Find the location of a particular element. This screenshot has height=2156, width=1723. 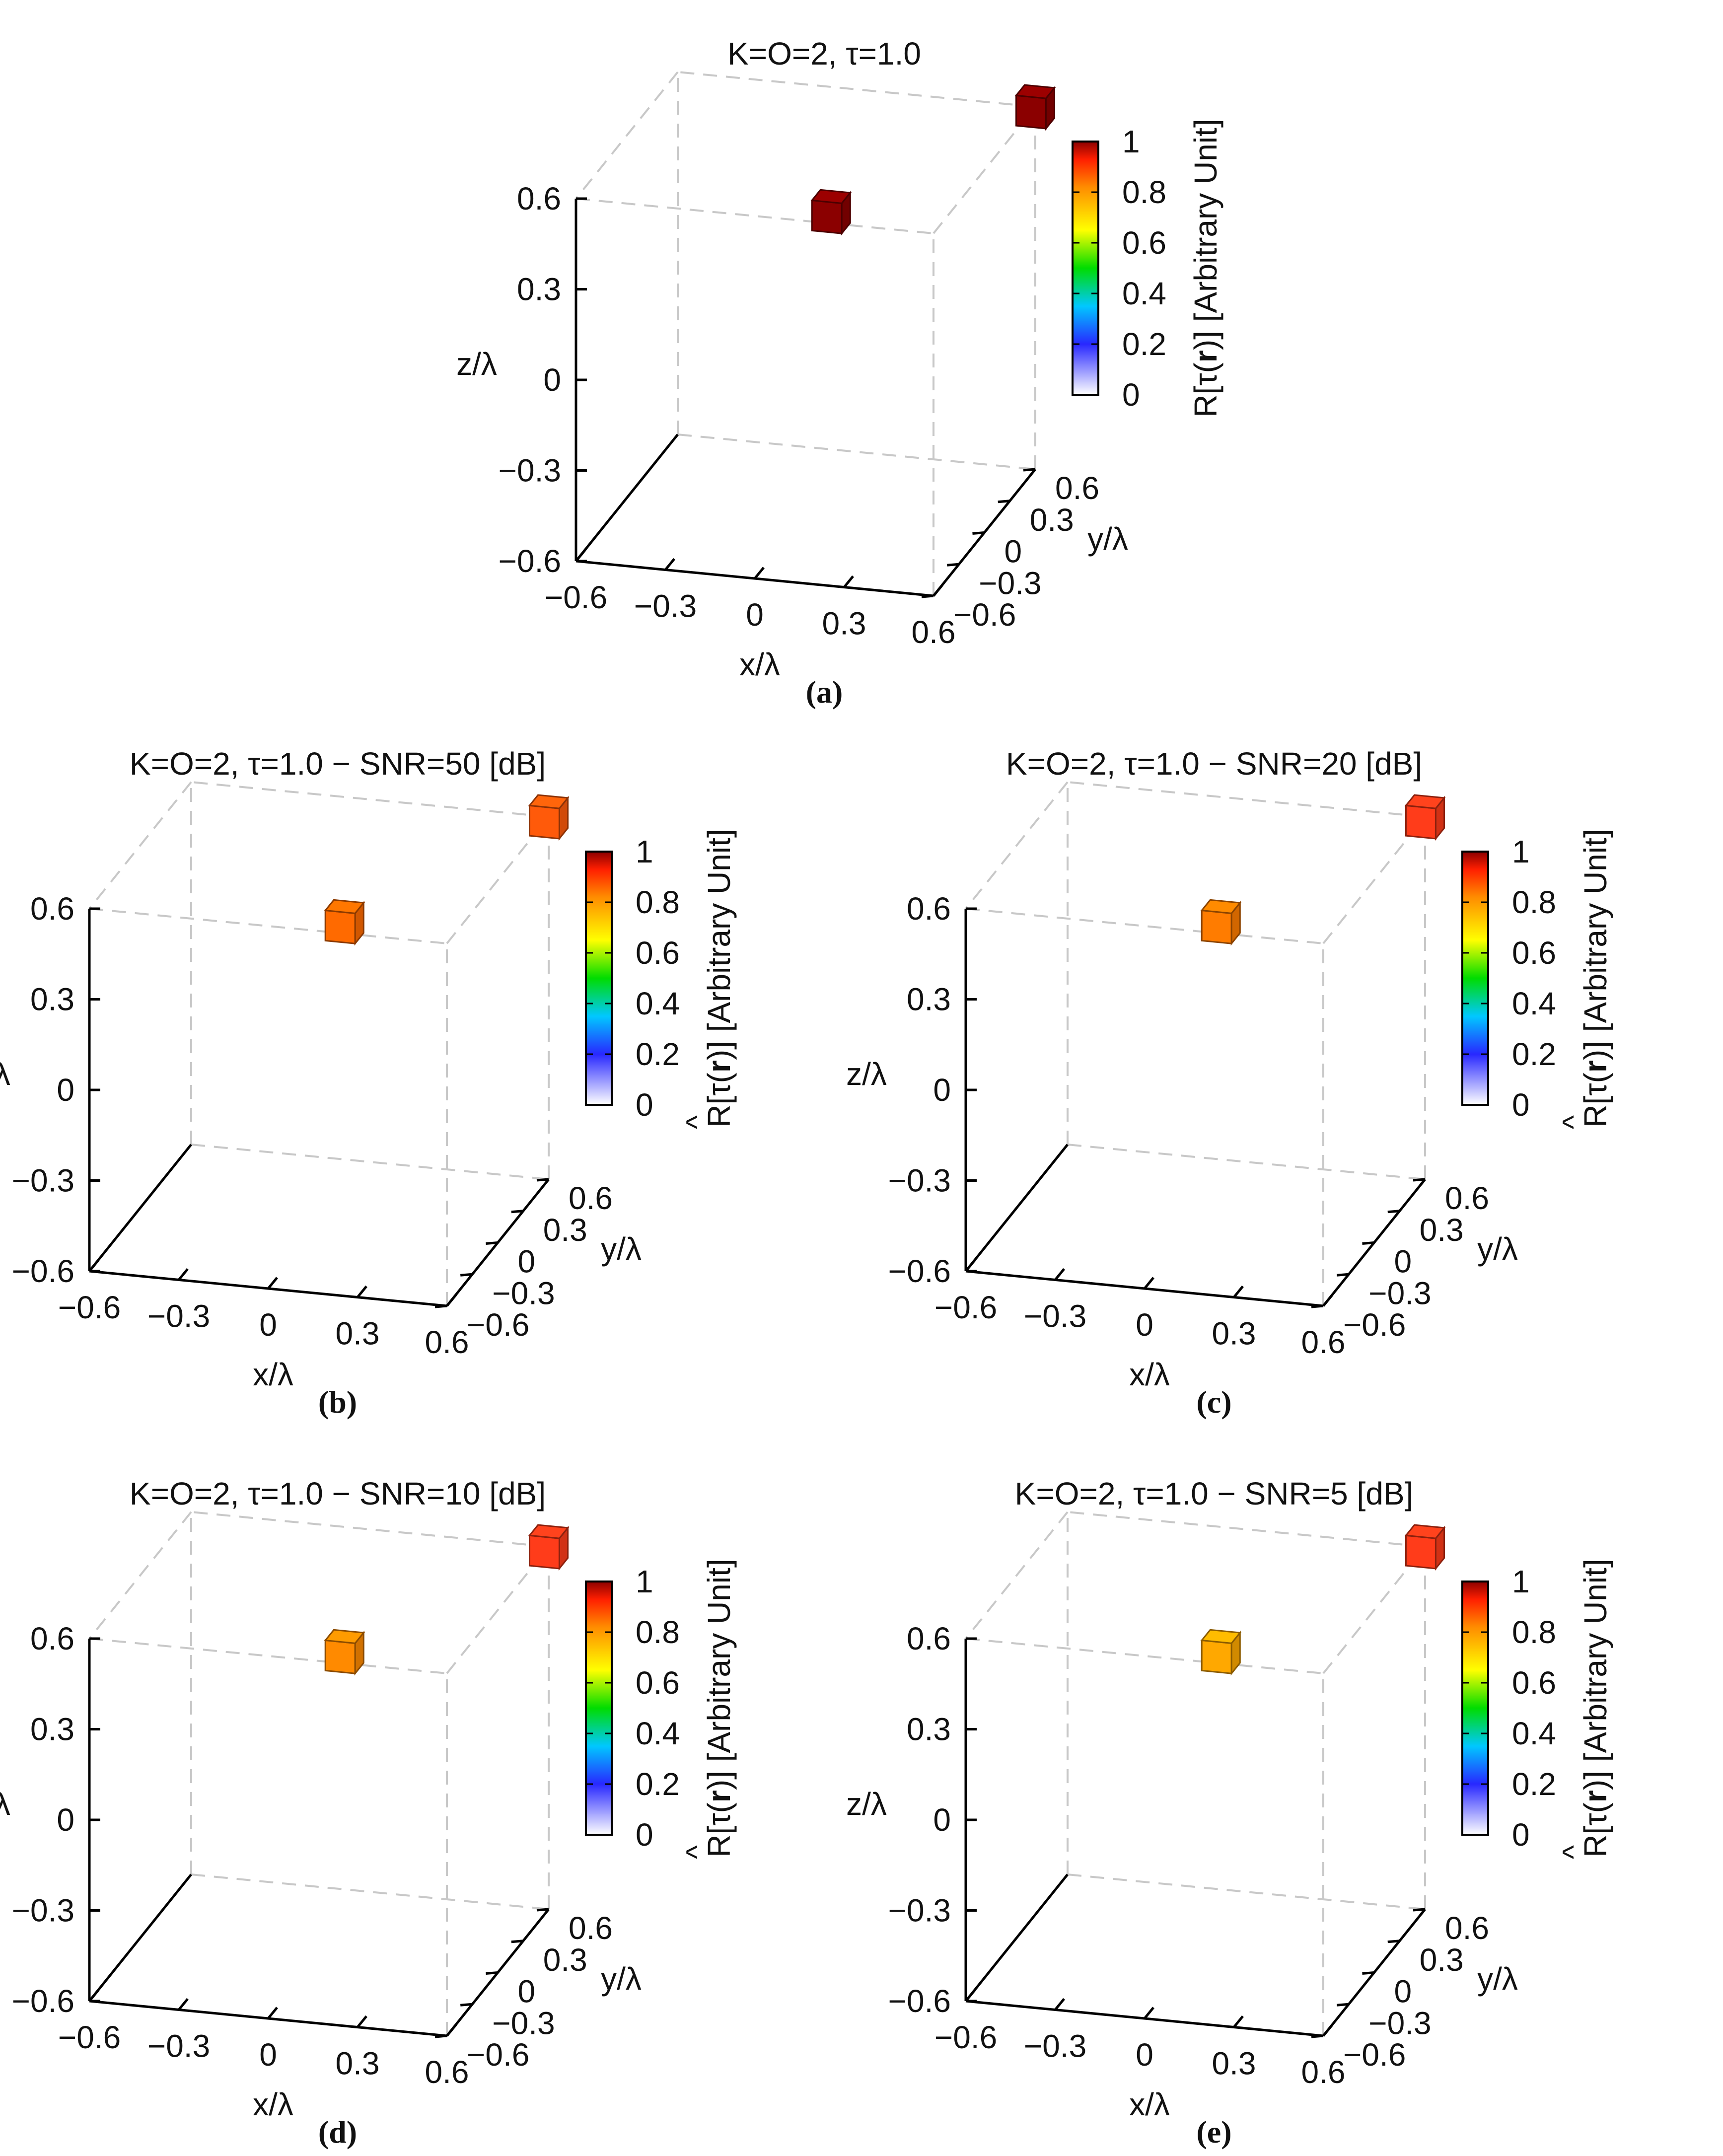

z-tick-label: −0.3 is located at coordinates (43, 1911).